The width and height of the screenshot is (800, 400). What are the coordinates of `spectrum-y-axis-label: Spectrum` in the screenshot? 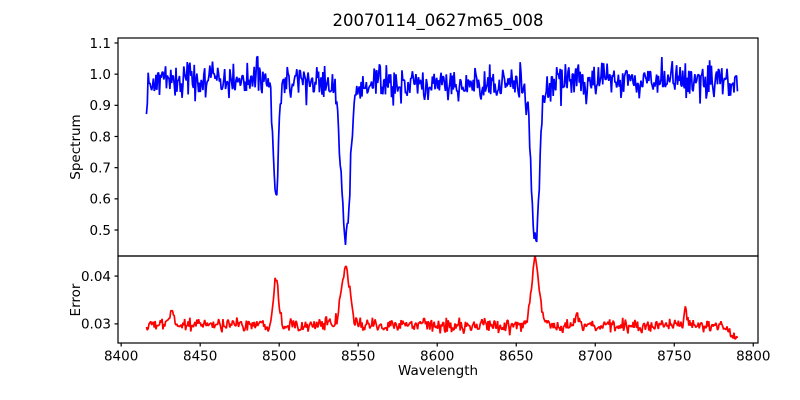 It's located at (76, 147).